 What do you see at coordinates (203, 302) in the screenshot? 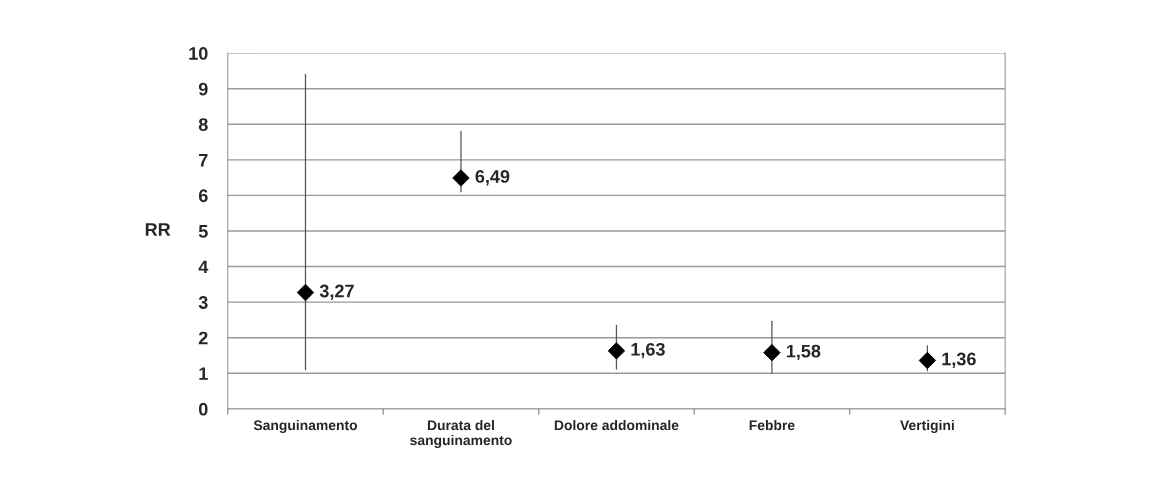
I see `y-tick-label: 3` at bounding box center [203, 302].